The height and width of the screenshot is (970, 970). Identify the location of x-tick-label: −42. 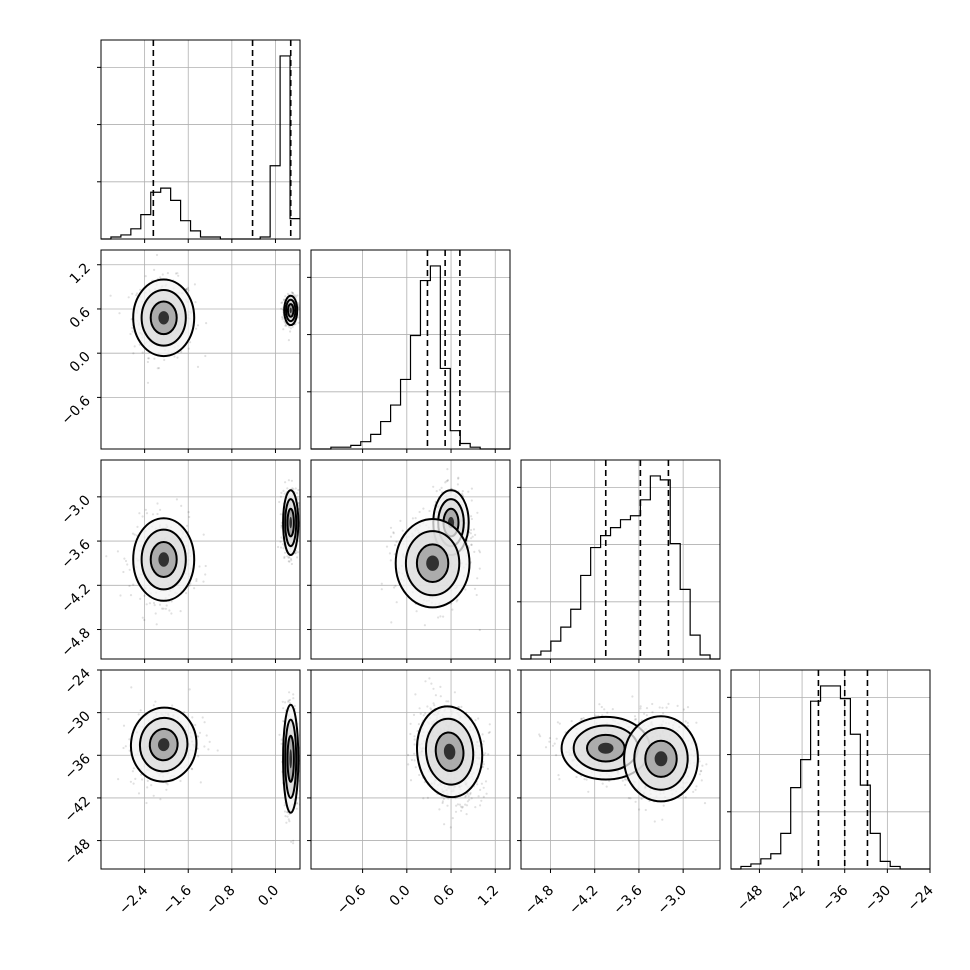
(793, 899).